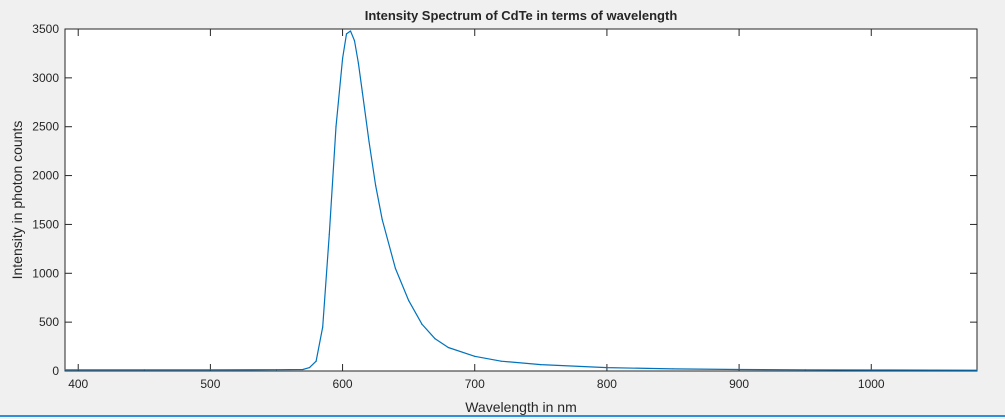 The image size is (1005, 419). What do you see at coordinates (78, 384) in the screenshot?
I see `x-tick-label: 400` at bounding box center [78, 384].